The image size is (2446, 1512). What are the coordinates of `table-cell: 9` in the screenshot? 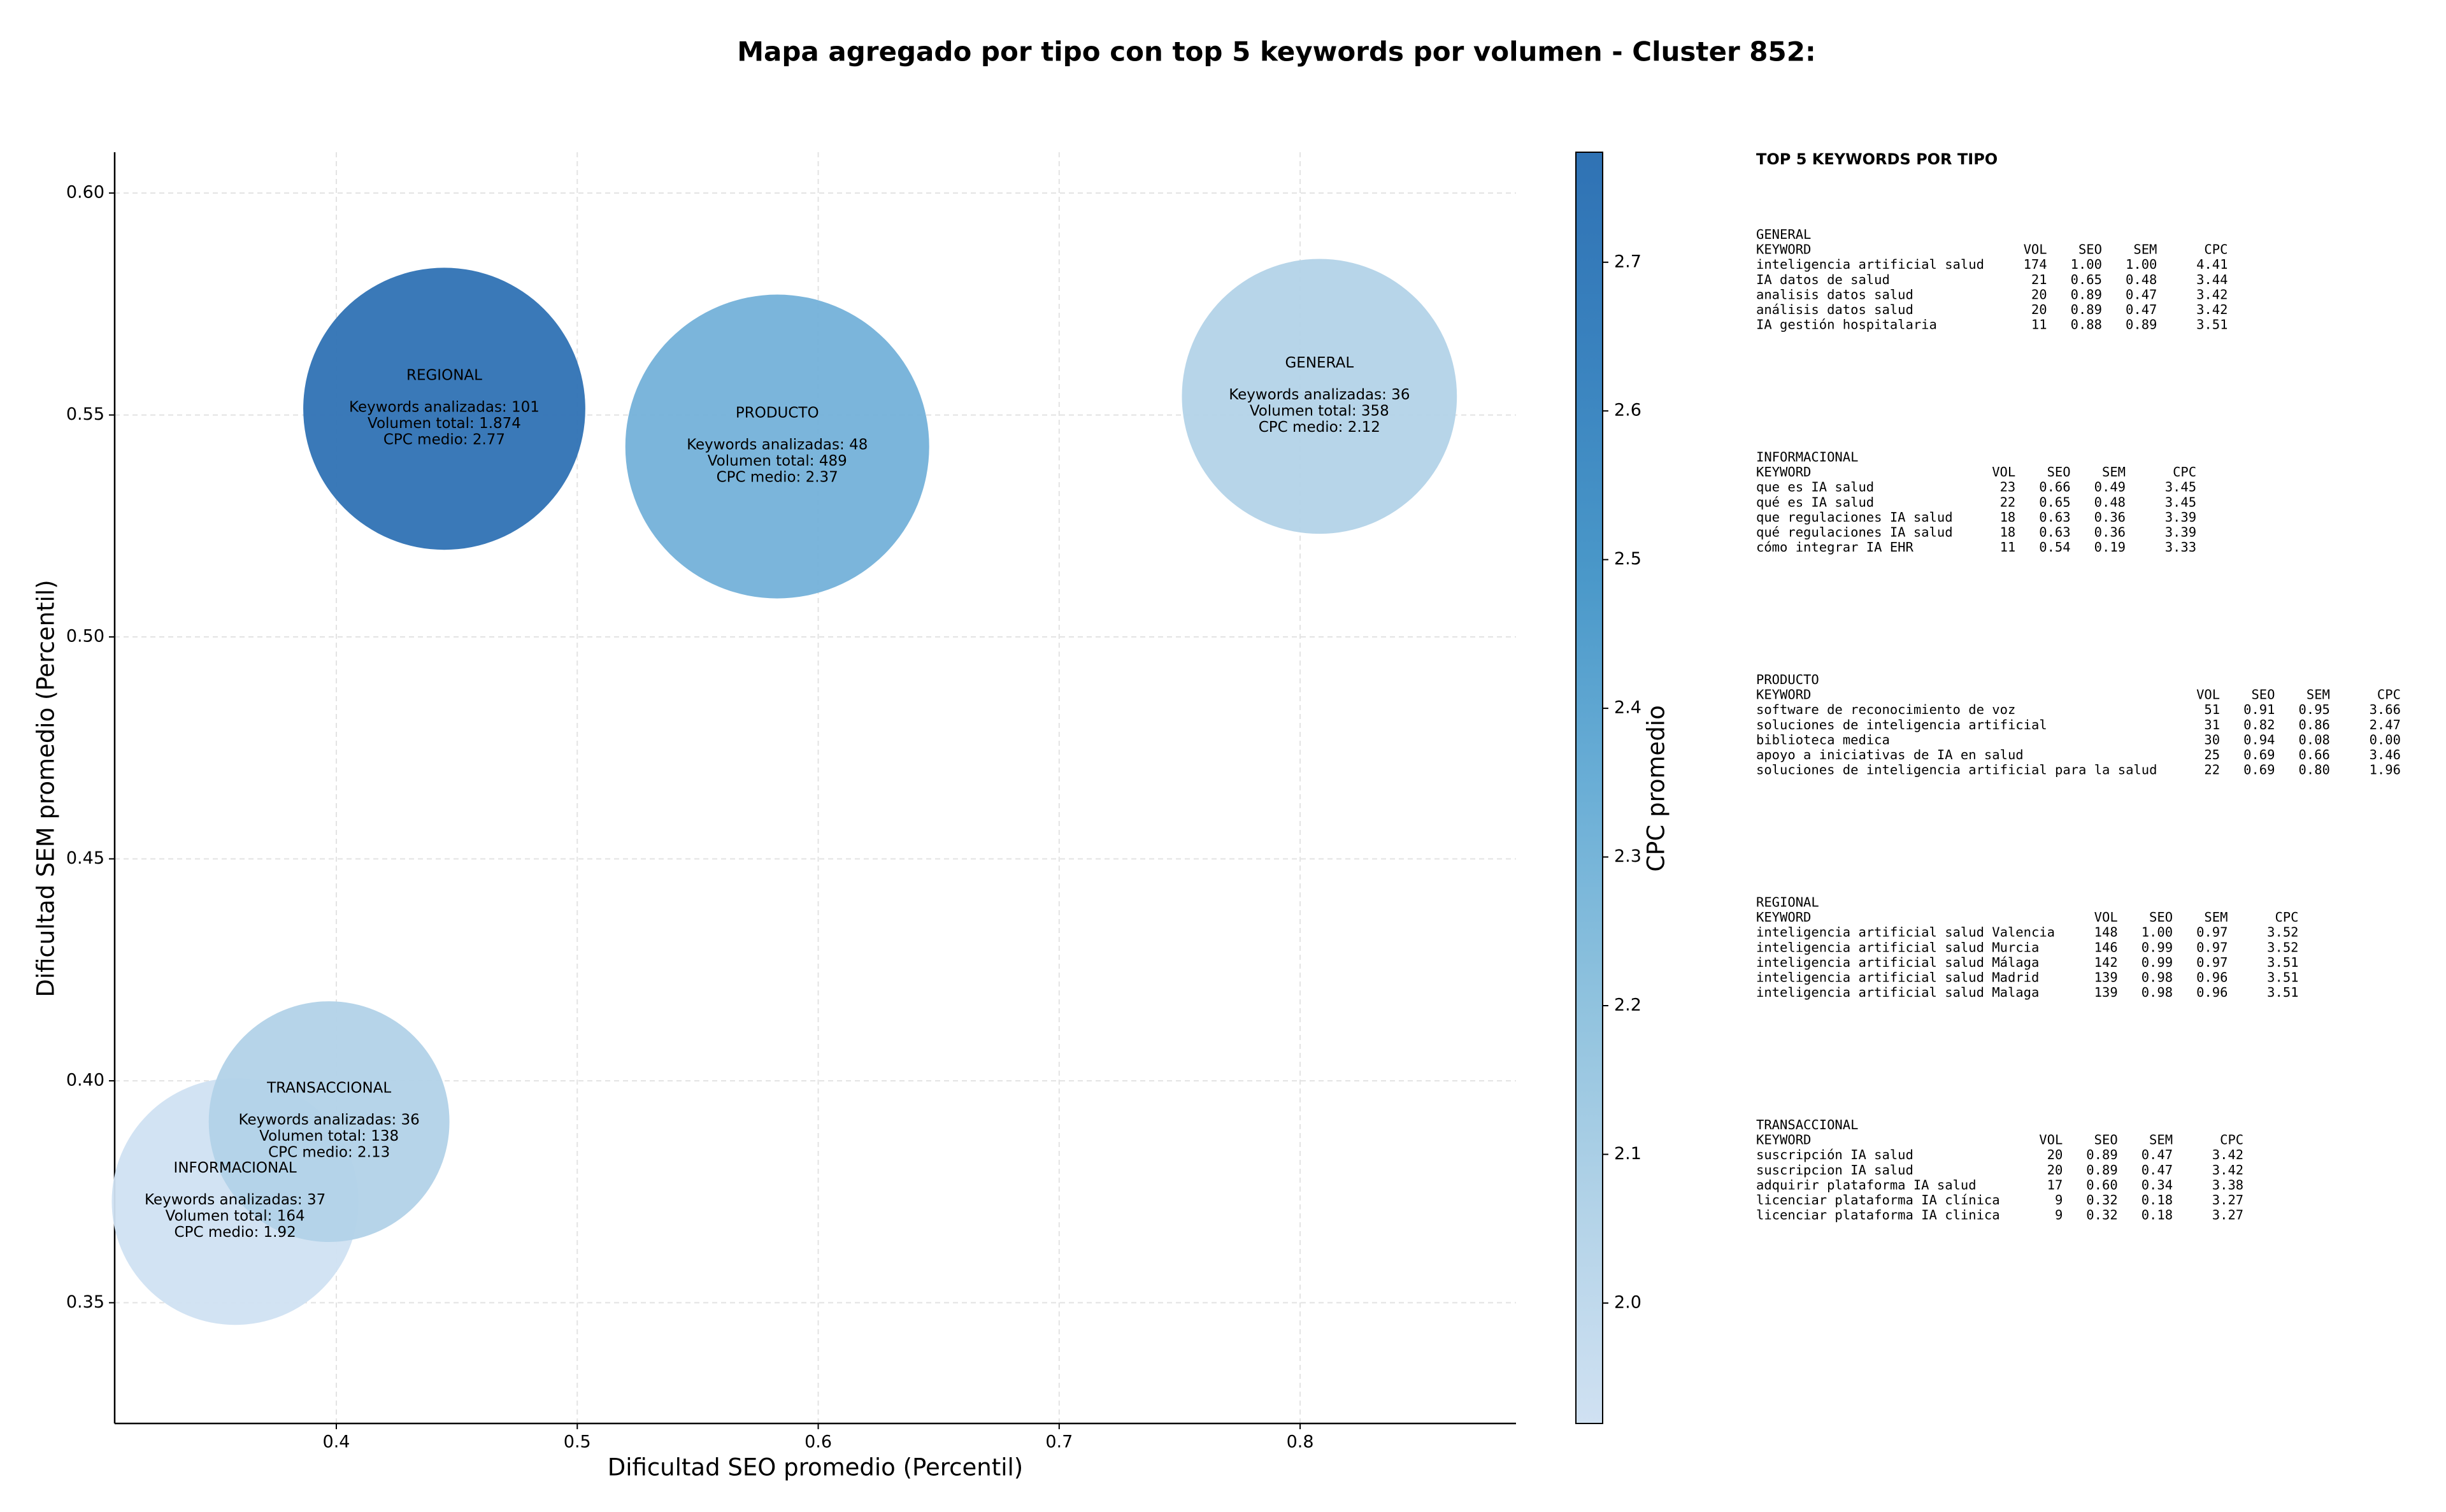 It's located at (2059, 1200).